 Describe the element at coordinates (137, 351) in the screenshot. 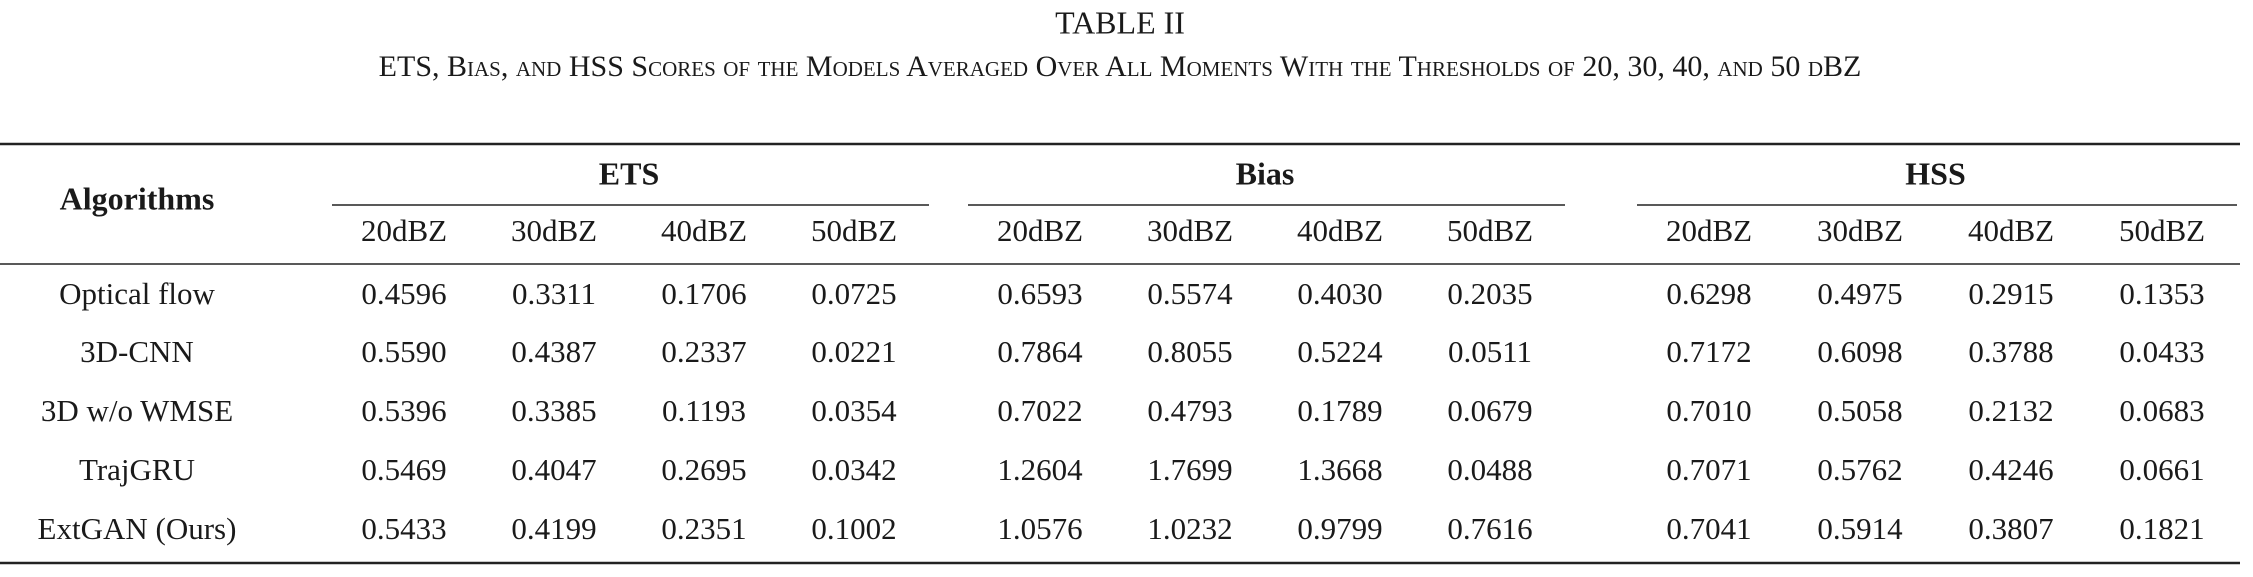

I see `row-label: 3D-CNN` at that location.